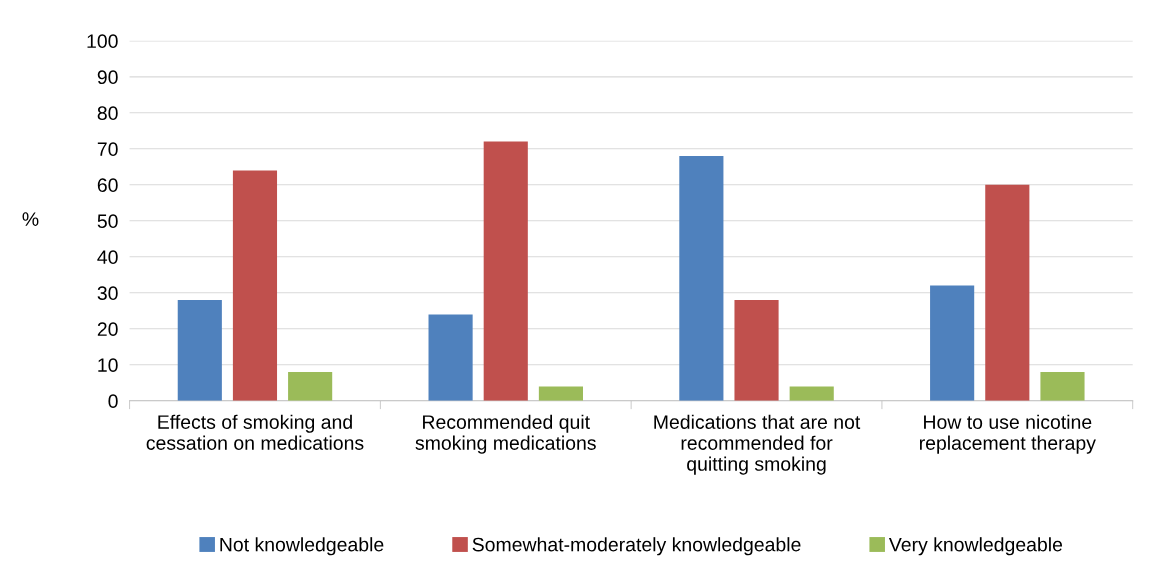  What do you see at coordinates (107, 293) in the screenshot?
I see `y-tick-label: 30` at bounding box center [107, 293].